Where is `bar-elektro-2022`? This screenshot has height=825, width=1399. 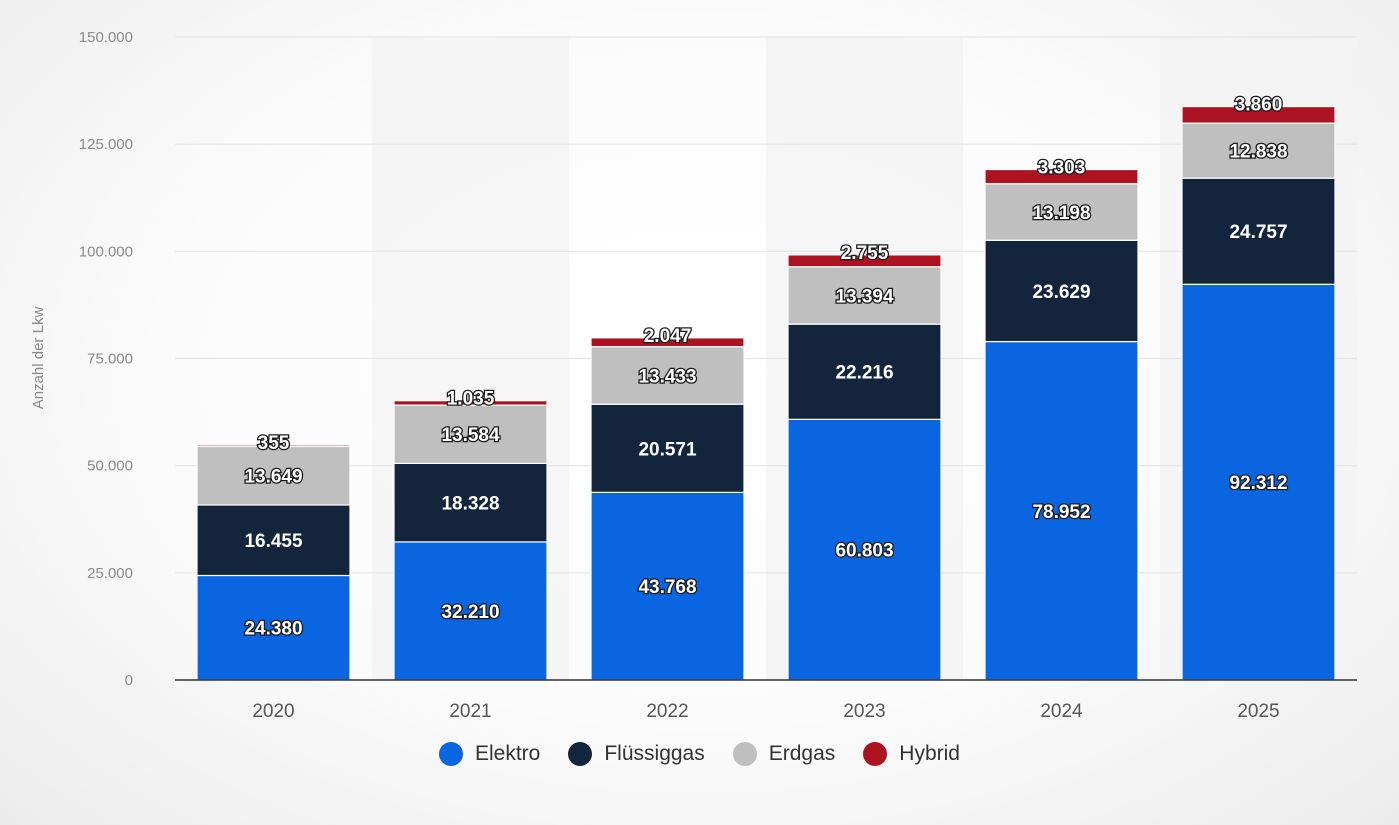
bar-elektro-2022 is located at coordinates (667, 586).